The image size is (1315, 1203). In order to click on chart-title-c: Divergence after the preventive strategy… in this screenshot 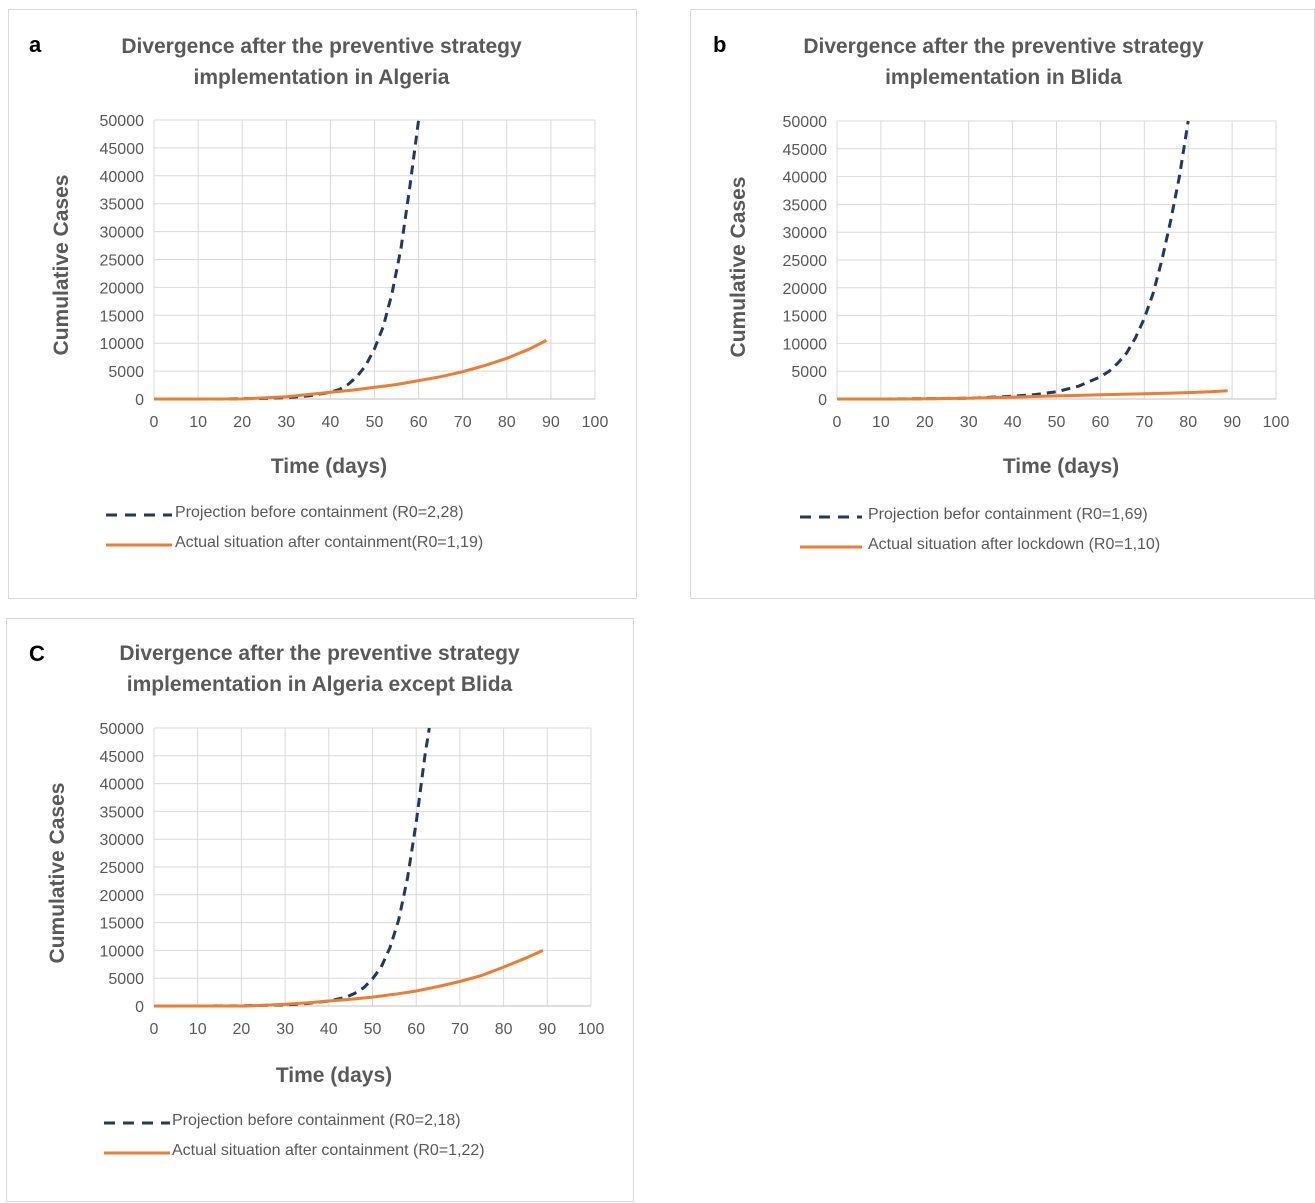, I will do `click(319, 669)`.